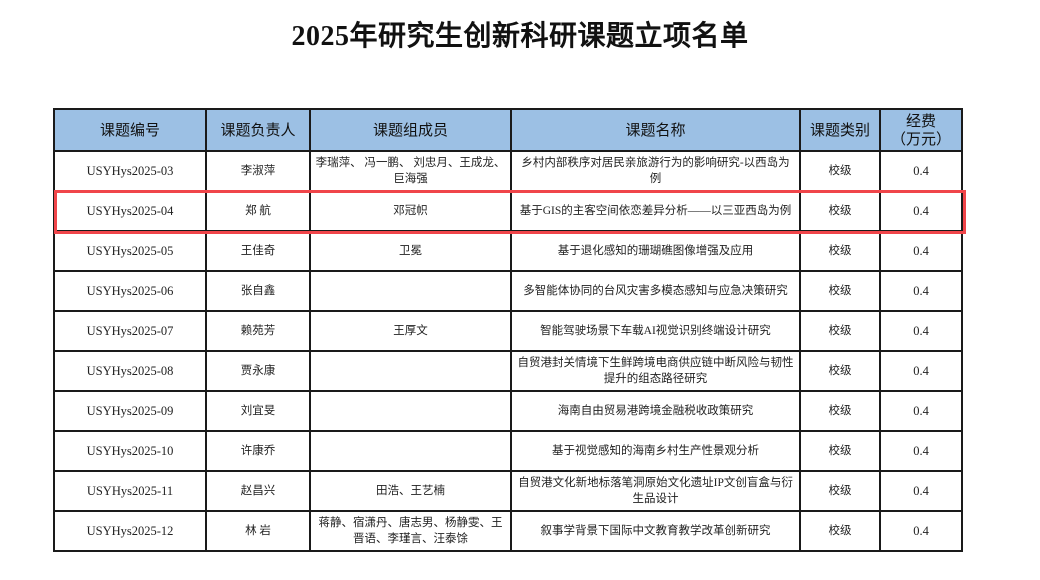 Image resolution: width=1040 pixels, height=580 pixels. Describe the element at coordinates (410, 491) in the screenshot. I see `cell-members: 田浩、王艺楠` at that location.